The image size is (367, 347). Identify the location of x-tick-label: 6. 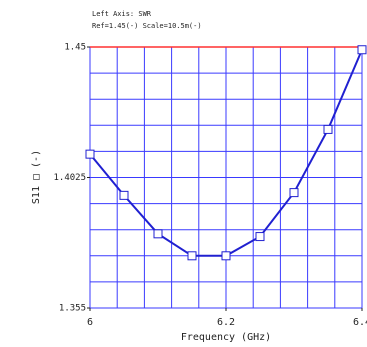
(90, 322).